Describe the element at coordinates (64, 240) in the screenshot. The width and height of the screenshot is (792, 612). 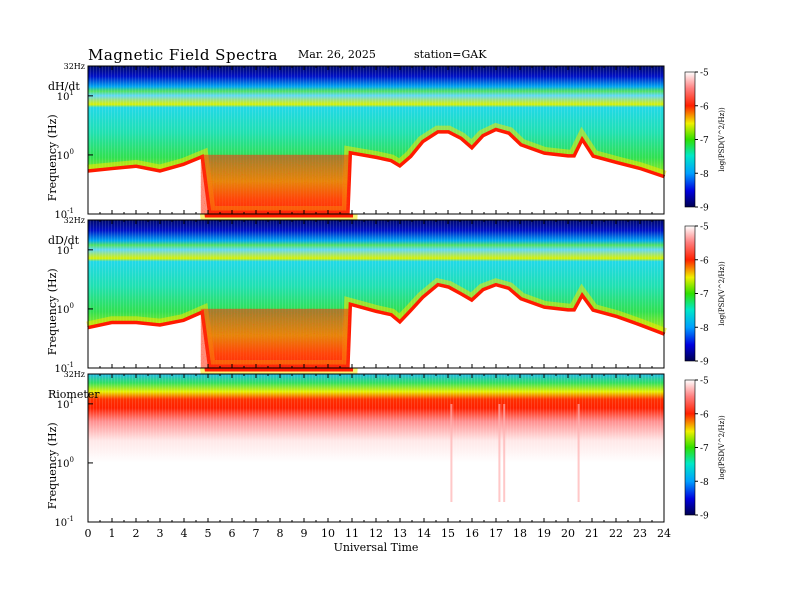
I see `panel-label: dD/dt` at that location.